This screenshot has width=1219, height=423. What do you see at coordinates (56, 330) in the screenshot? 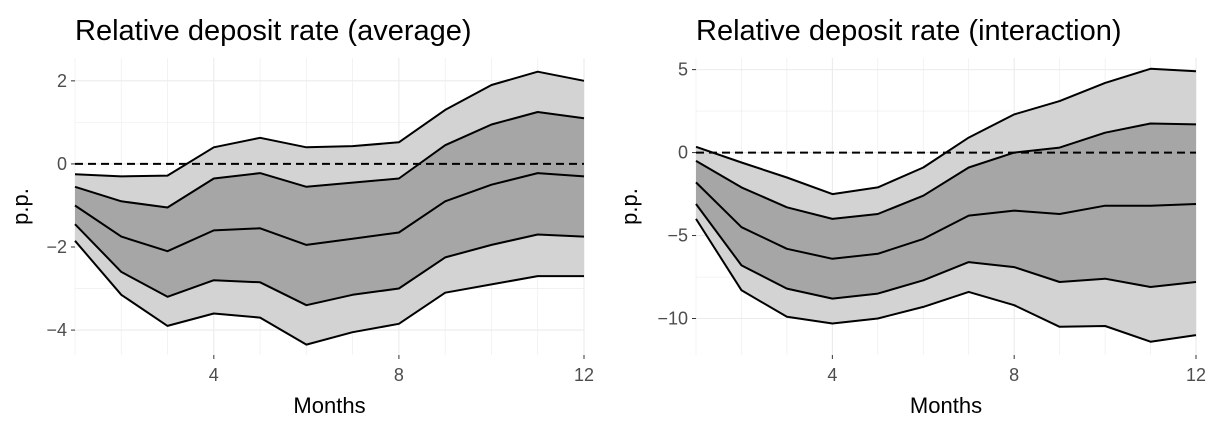
I see `y-tick-label: −4` at bounding box center [56, 330].